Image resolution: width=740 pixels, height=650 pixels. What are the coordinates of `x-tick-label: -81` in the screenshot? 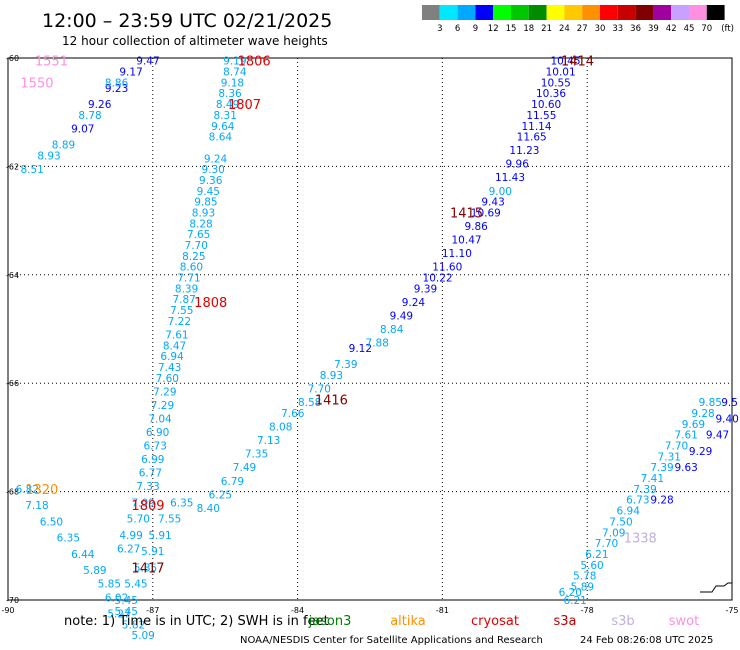 It's located at (442, 610).